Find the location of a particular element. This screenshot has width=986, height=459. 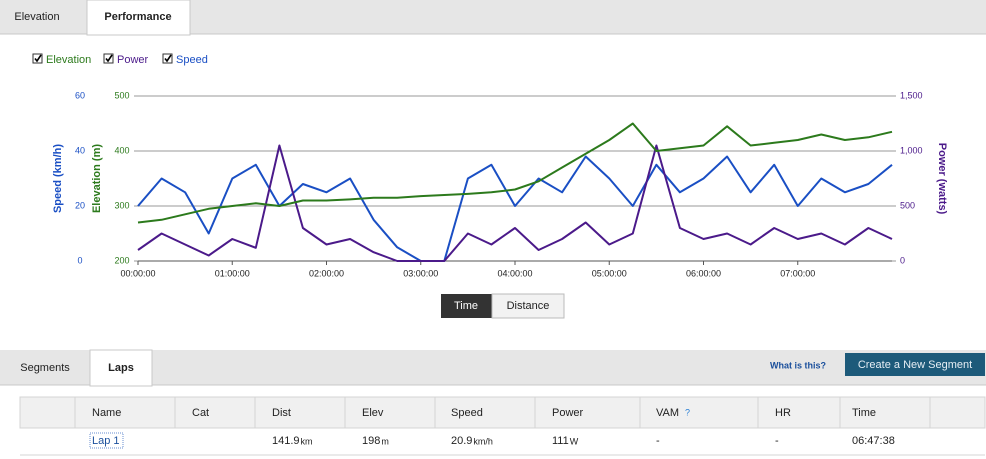

cell-unit: m is located at coordinates (385, 441).